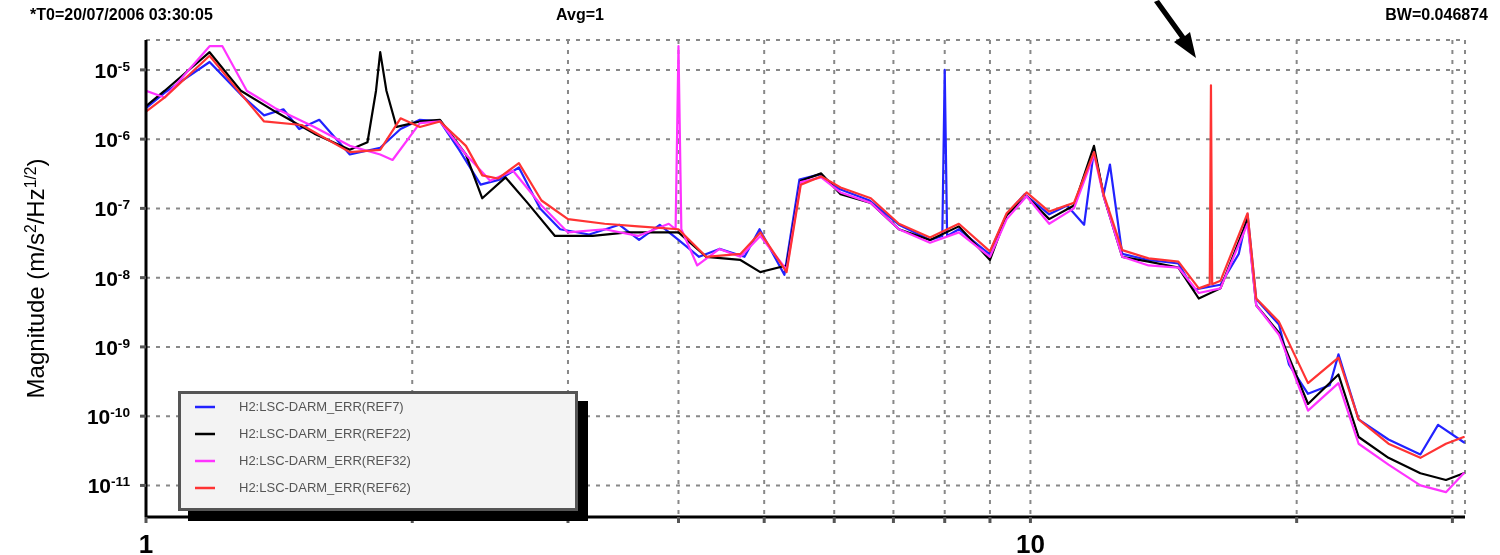 This screenshot has height=555, width=1500. I want to click on y-tick-label: 10$^{-10}$, so click(108, 416).